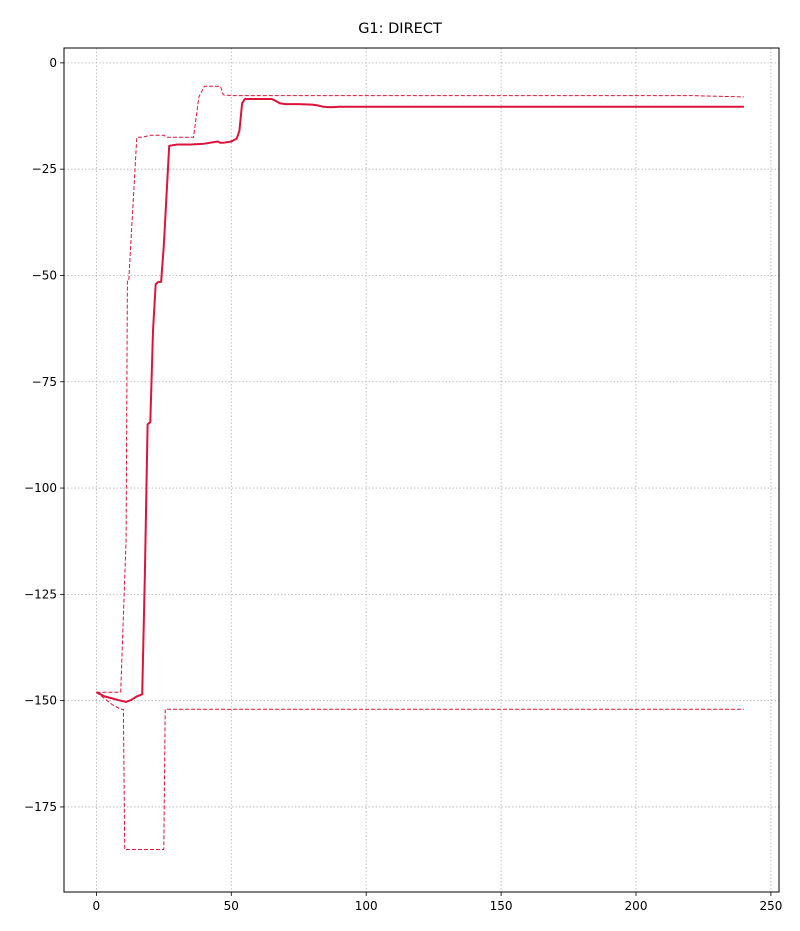 The image size is (800, 931). I want to click on y-axis: 0 −25 −50 −75 −100 −125 −150 −175, so click(44, 435).